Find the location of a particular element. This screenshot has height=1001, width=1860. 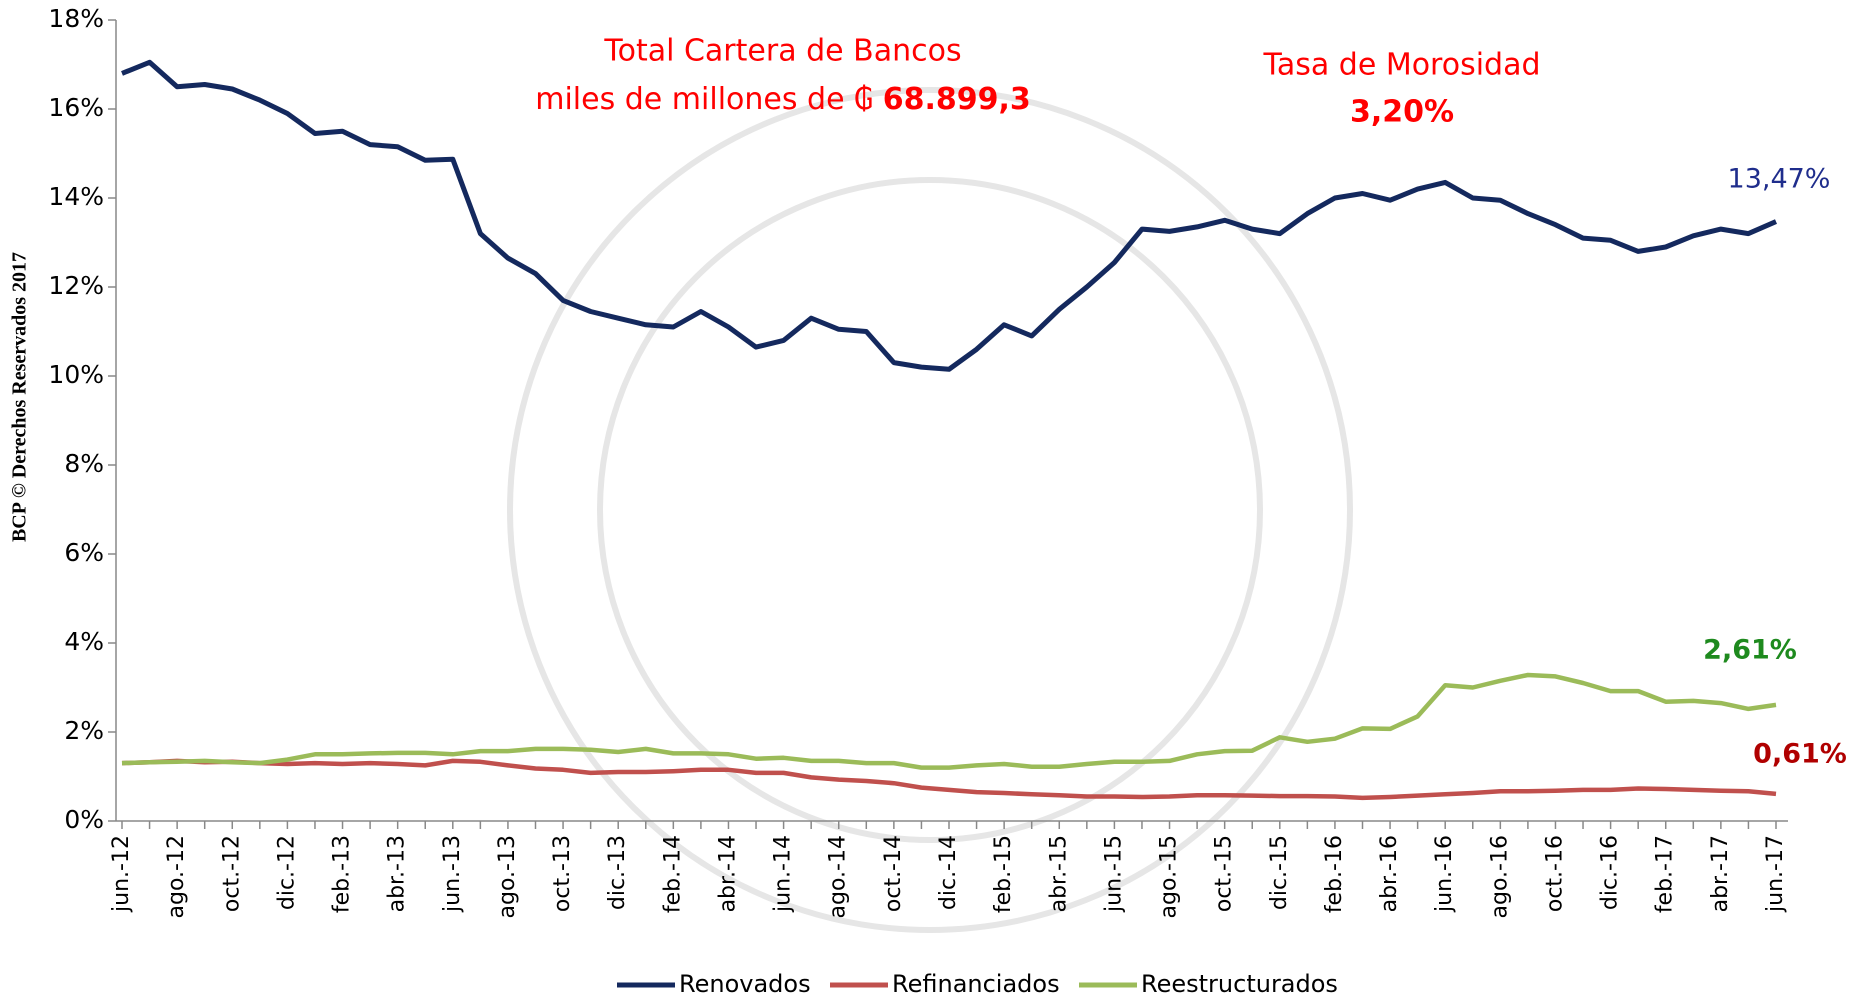

x-tick-label: ago.-16 is located at coordinates (1499, 876).